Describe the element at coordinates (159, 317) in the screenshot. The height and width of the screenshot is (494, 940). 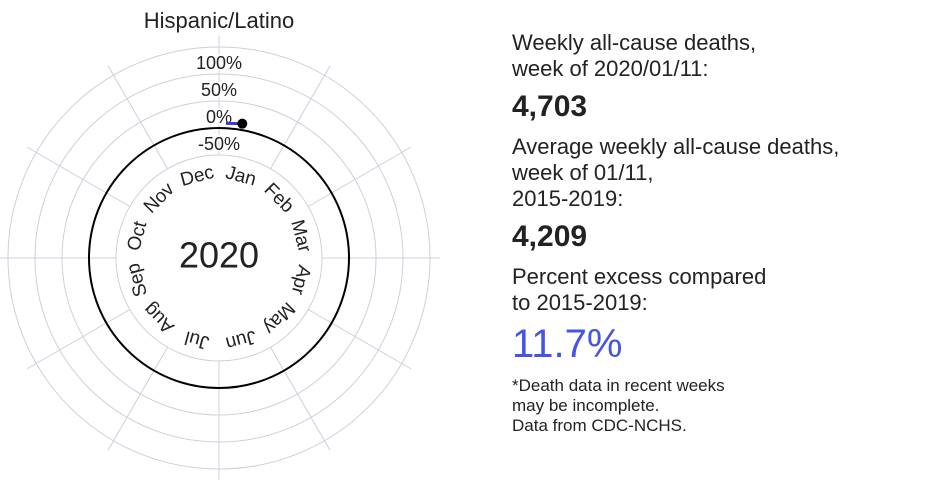
I see `month-label: Aug` at that location.